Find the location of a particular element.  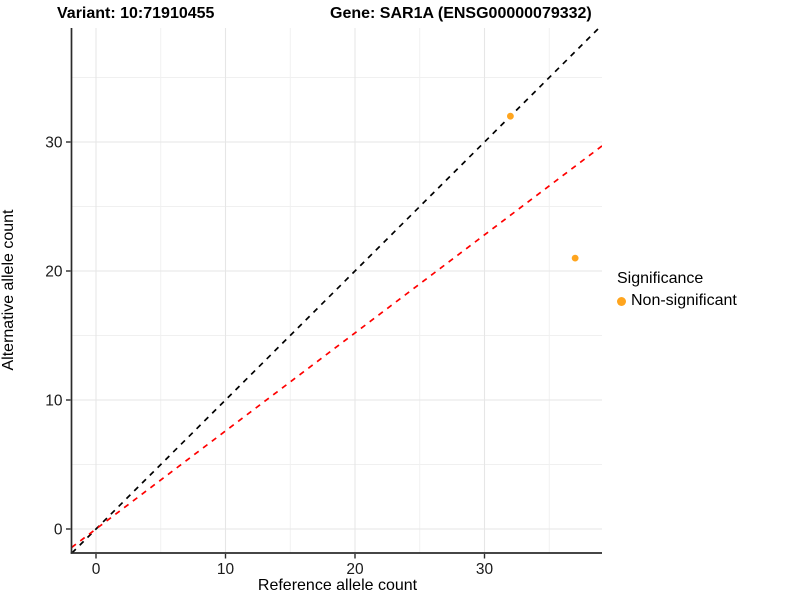

y-tick-label: 0 is located at coordinates (58, 530).